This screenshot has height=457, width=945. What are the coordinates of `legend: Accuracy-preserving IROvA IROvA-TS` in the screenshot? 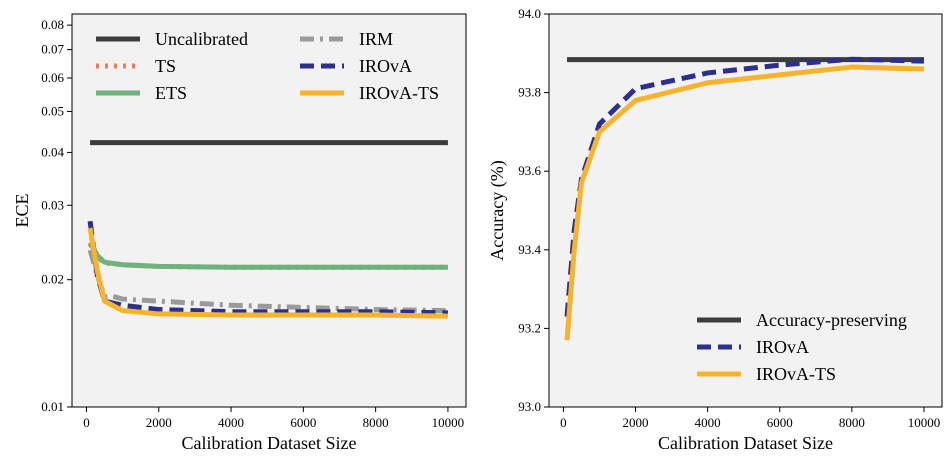 It's located at (802, 347).